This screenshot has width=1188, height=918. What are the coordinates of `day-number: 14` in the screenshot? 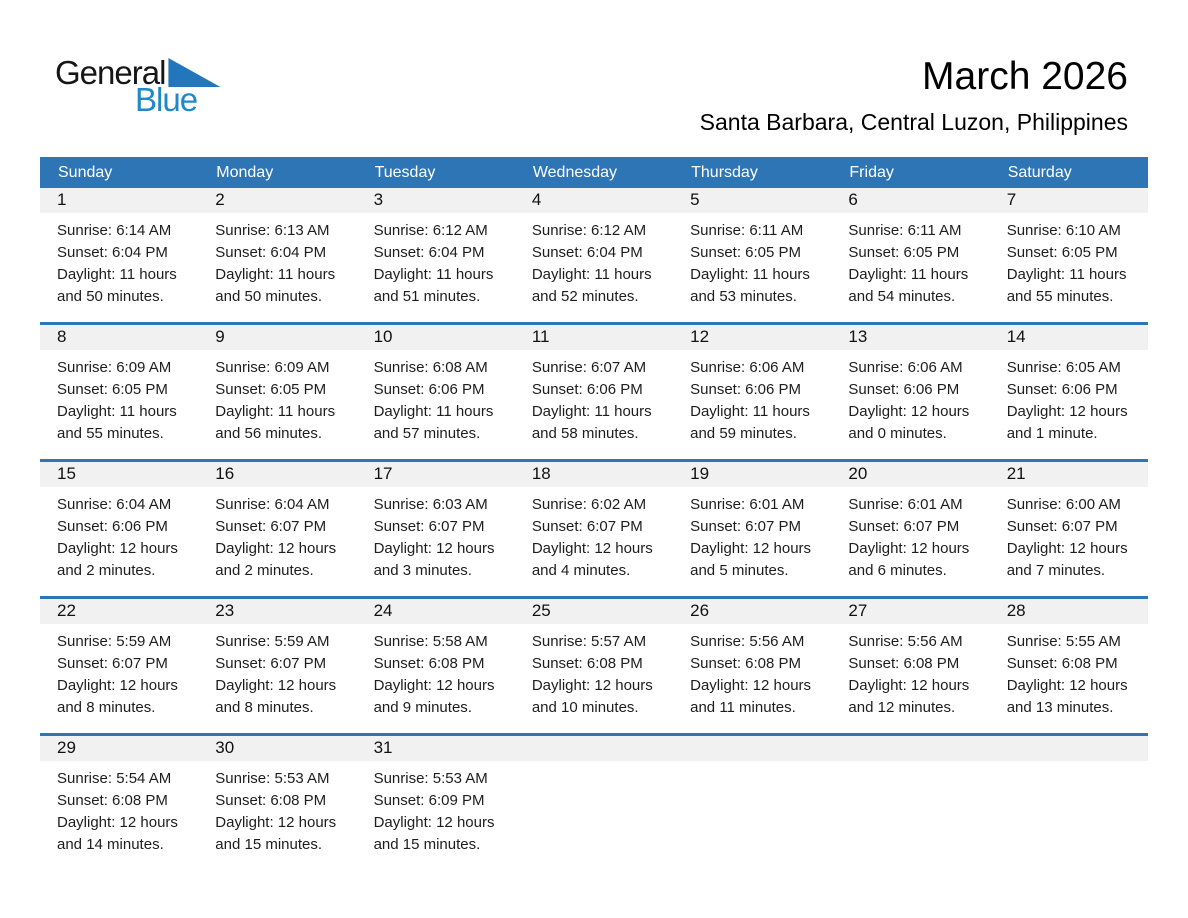 It's located at (1068, 337).